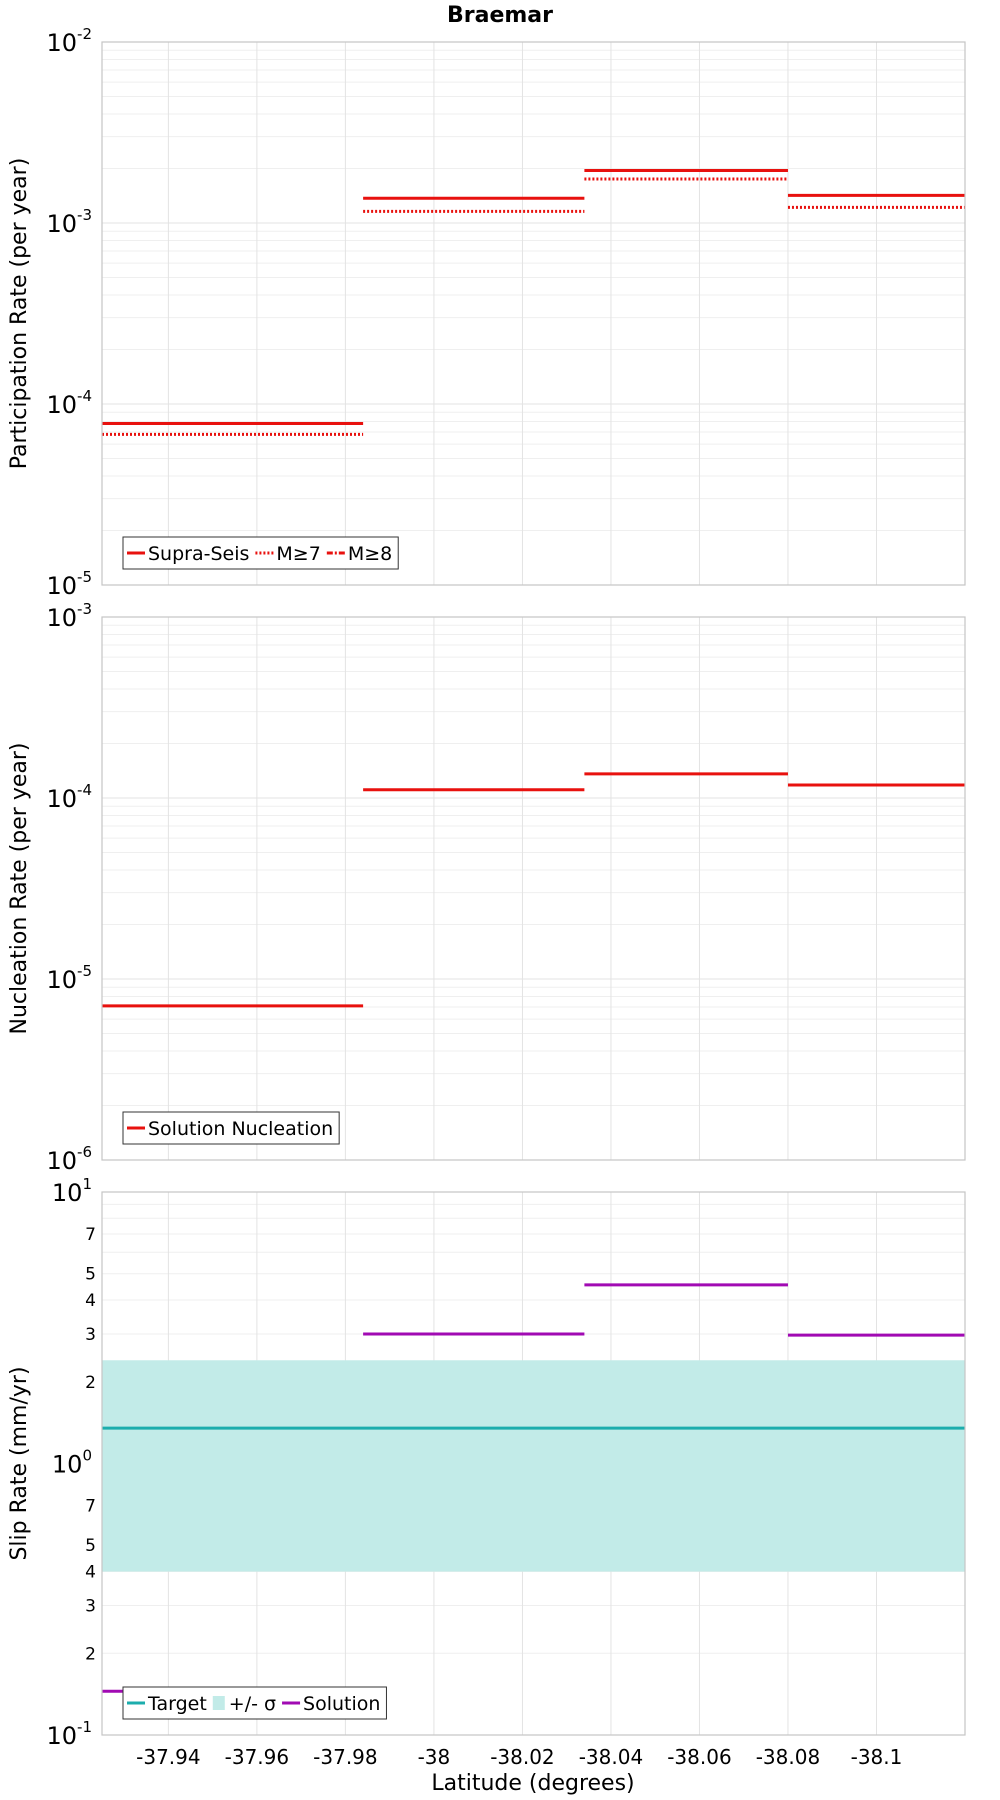 The image size is (1000, 1800). What do you see at coordinates (69, 41) in the screenshot?
I see `y-tick-label: 10⁻²` at bounding box center [69, 41].